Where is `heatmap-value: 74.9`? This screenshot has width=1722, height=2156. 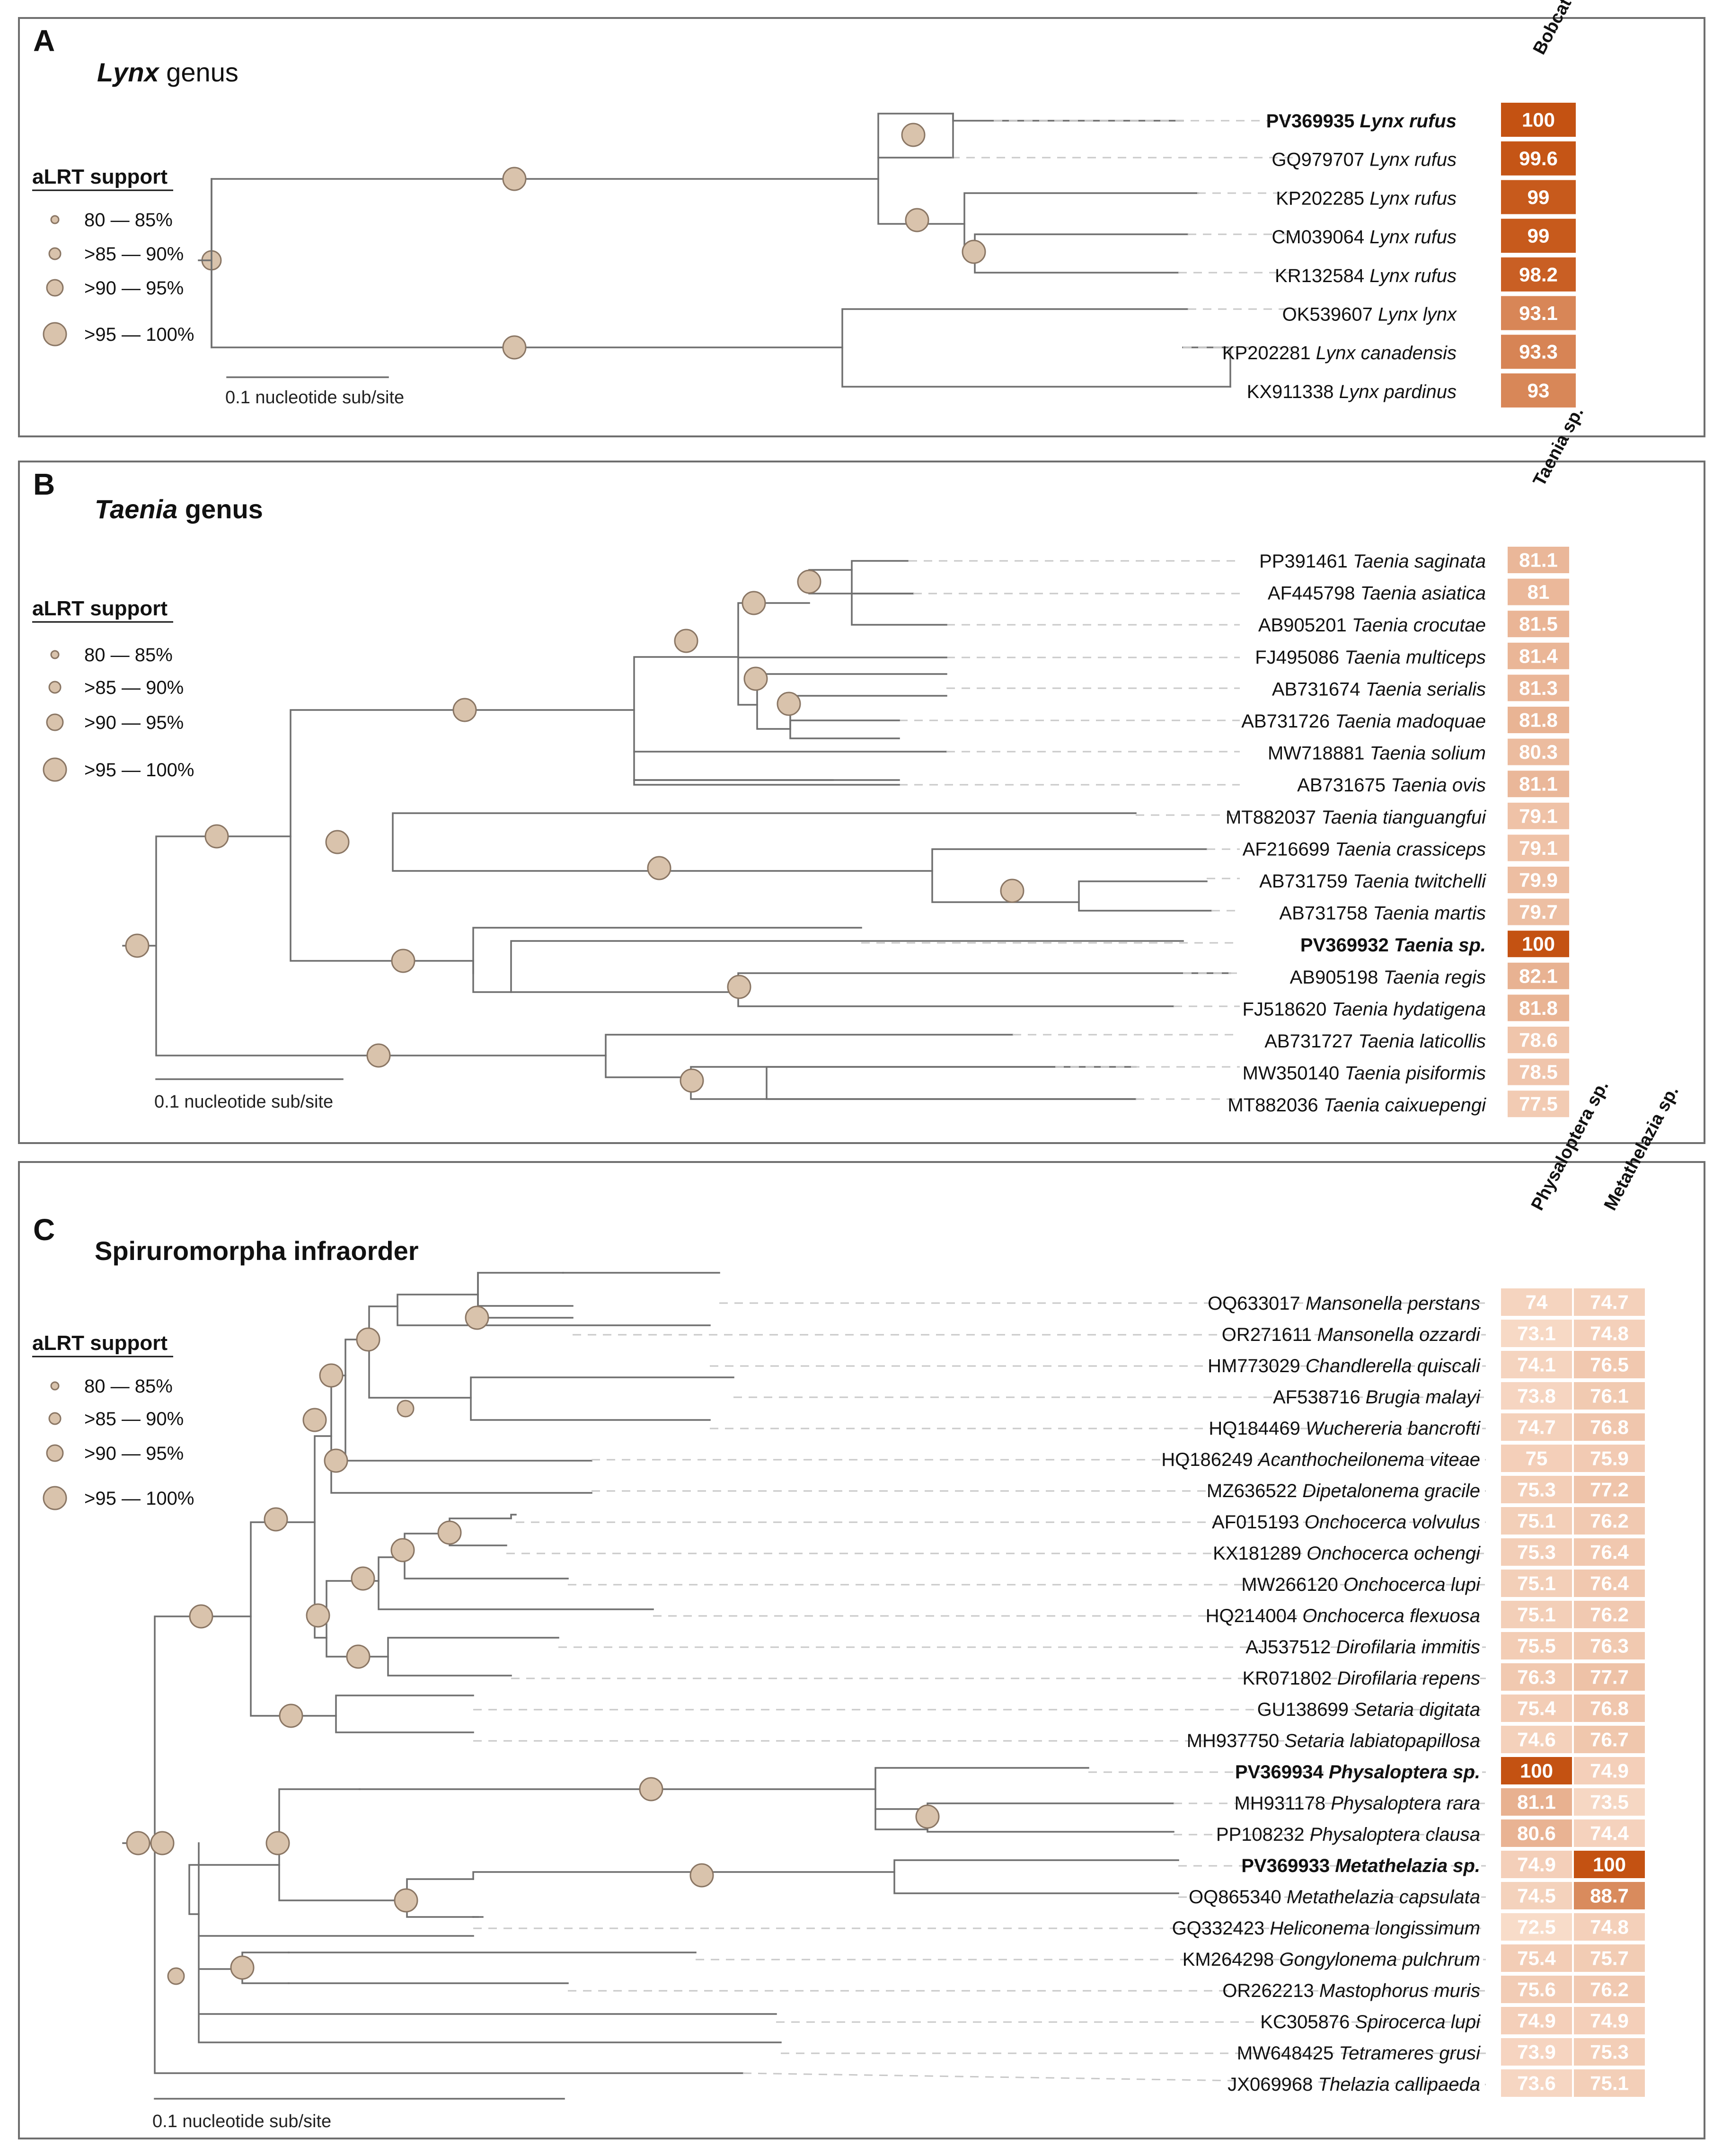
heatmap-value: 74.9 is located at coordinates (1609, 1771).